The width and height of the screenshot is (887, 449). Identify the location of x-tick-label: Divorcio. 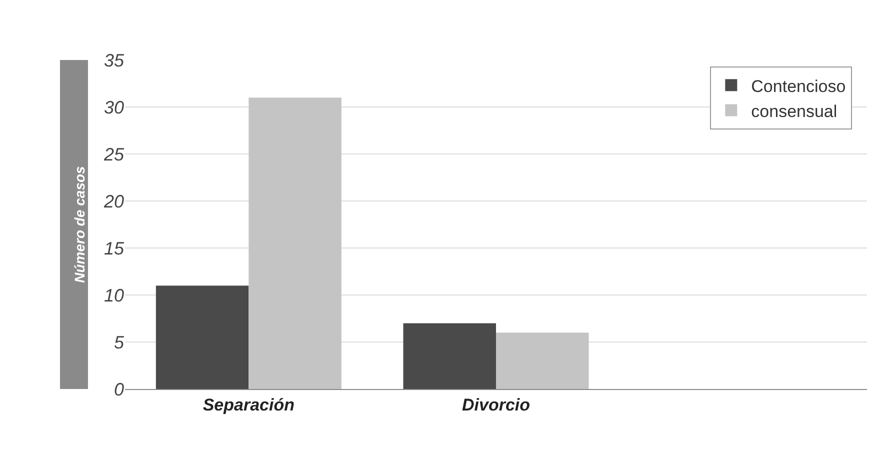
(496, 404).